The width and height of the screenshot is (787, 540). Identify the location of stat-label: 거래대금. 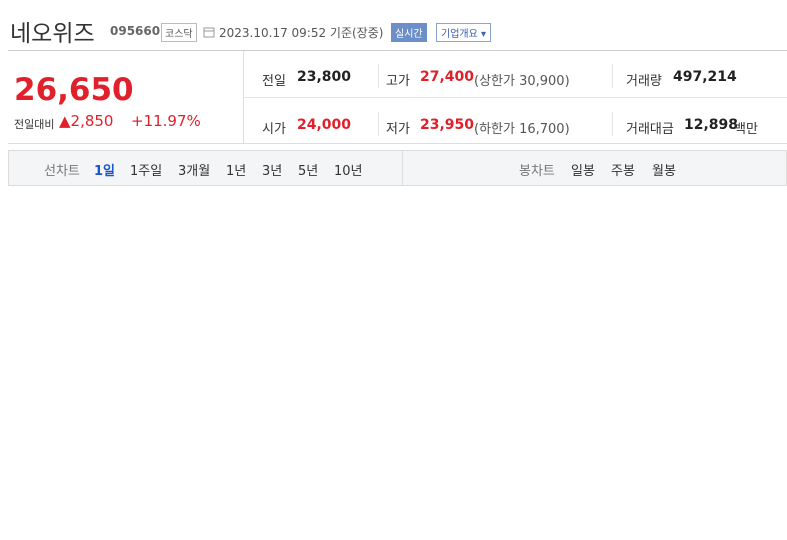
(650, 129).